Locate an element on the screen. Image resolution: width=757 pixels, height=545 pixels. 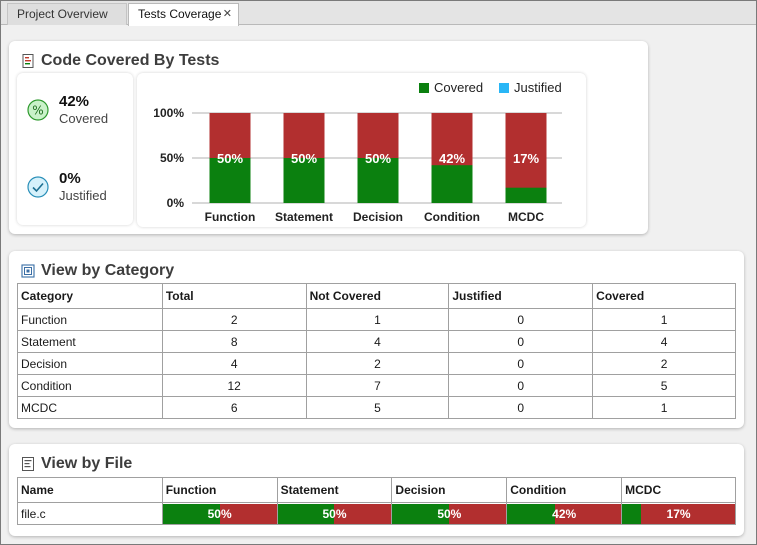
justified-stat: 0% Justified is located at coordinates (67, 187).